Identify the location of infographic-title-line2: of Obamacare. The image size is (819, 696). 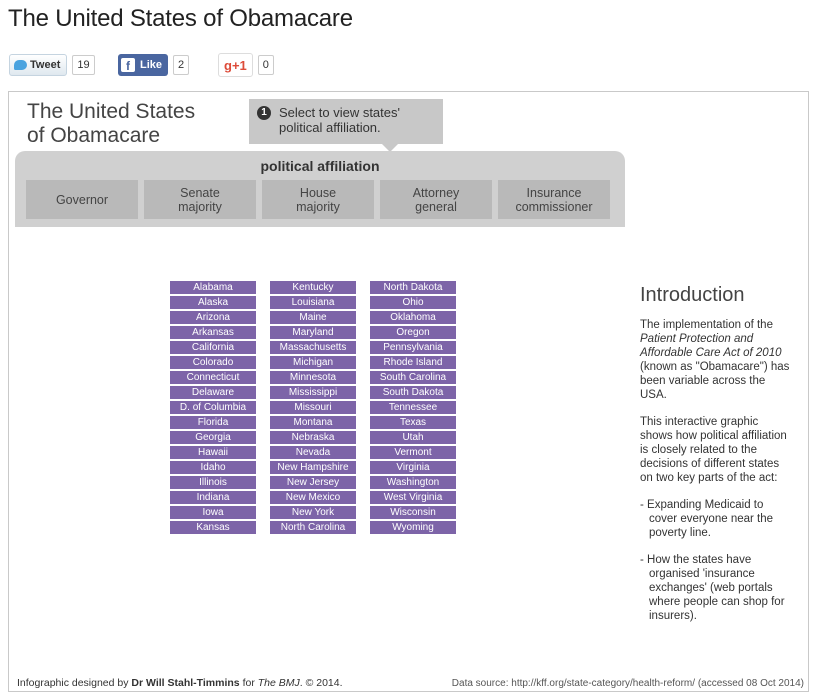
(94, 135).